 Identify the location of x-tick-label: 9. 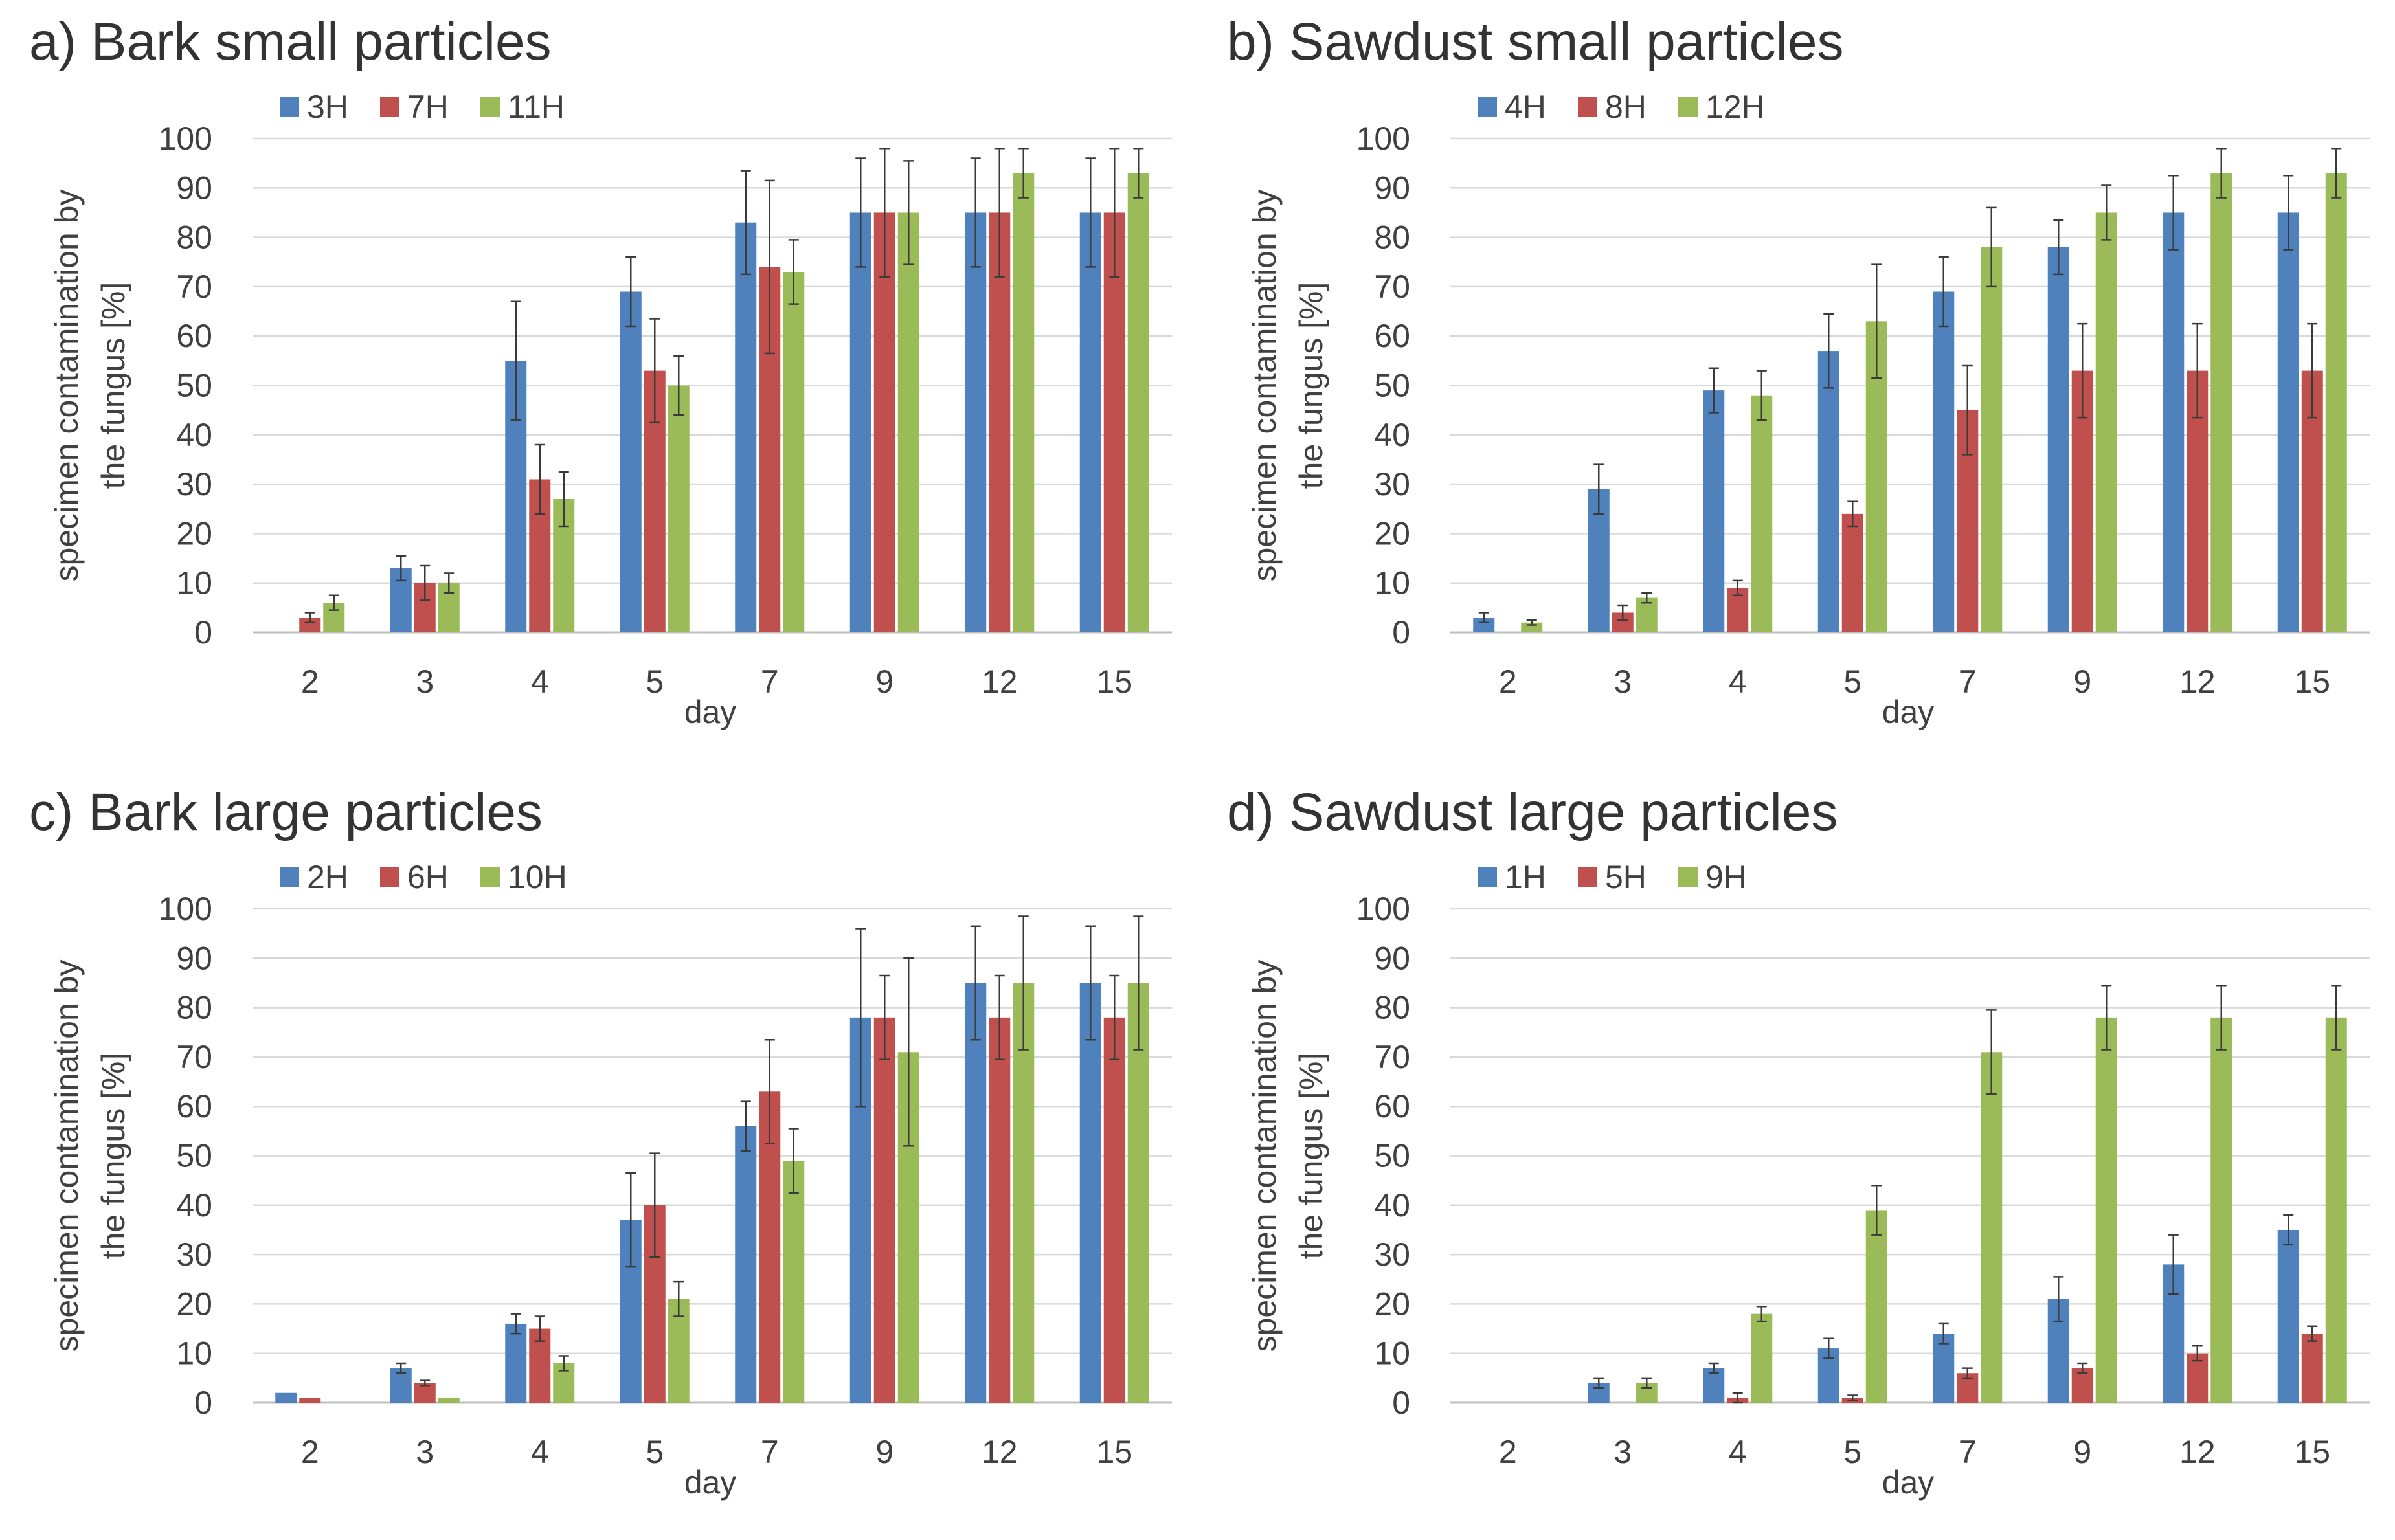
(2082, 1452).